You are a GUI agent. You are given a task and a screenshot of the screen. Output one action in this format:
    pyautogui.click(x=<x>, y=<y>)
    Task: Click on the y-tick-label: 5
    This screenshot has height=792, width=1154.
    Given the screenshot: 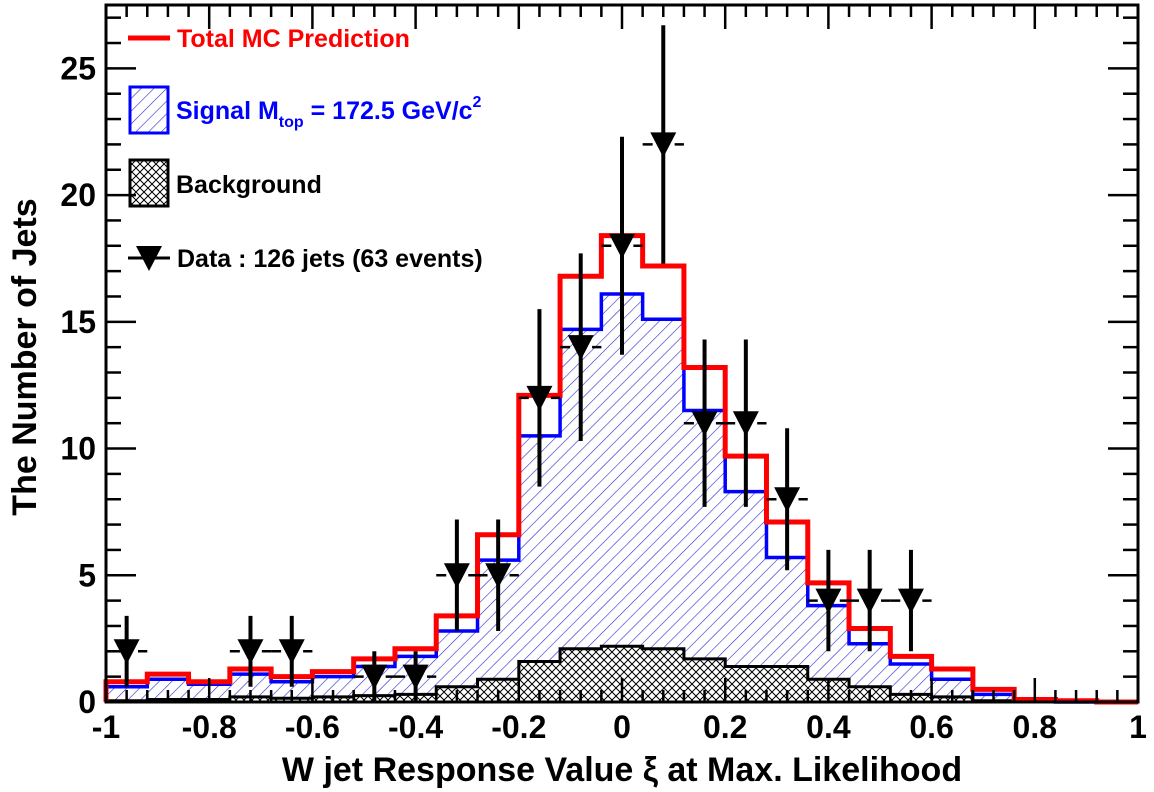 What is the action you would take?
    pyautogui.click(x=87, y=575)
    